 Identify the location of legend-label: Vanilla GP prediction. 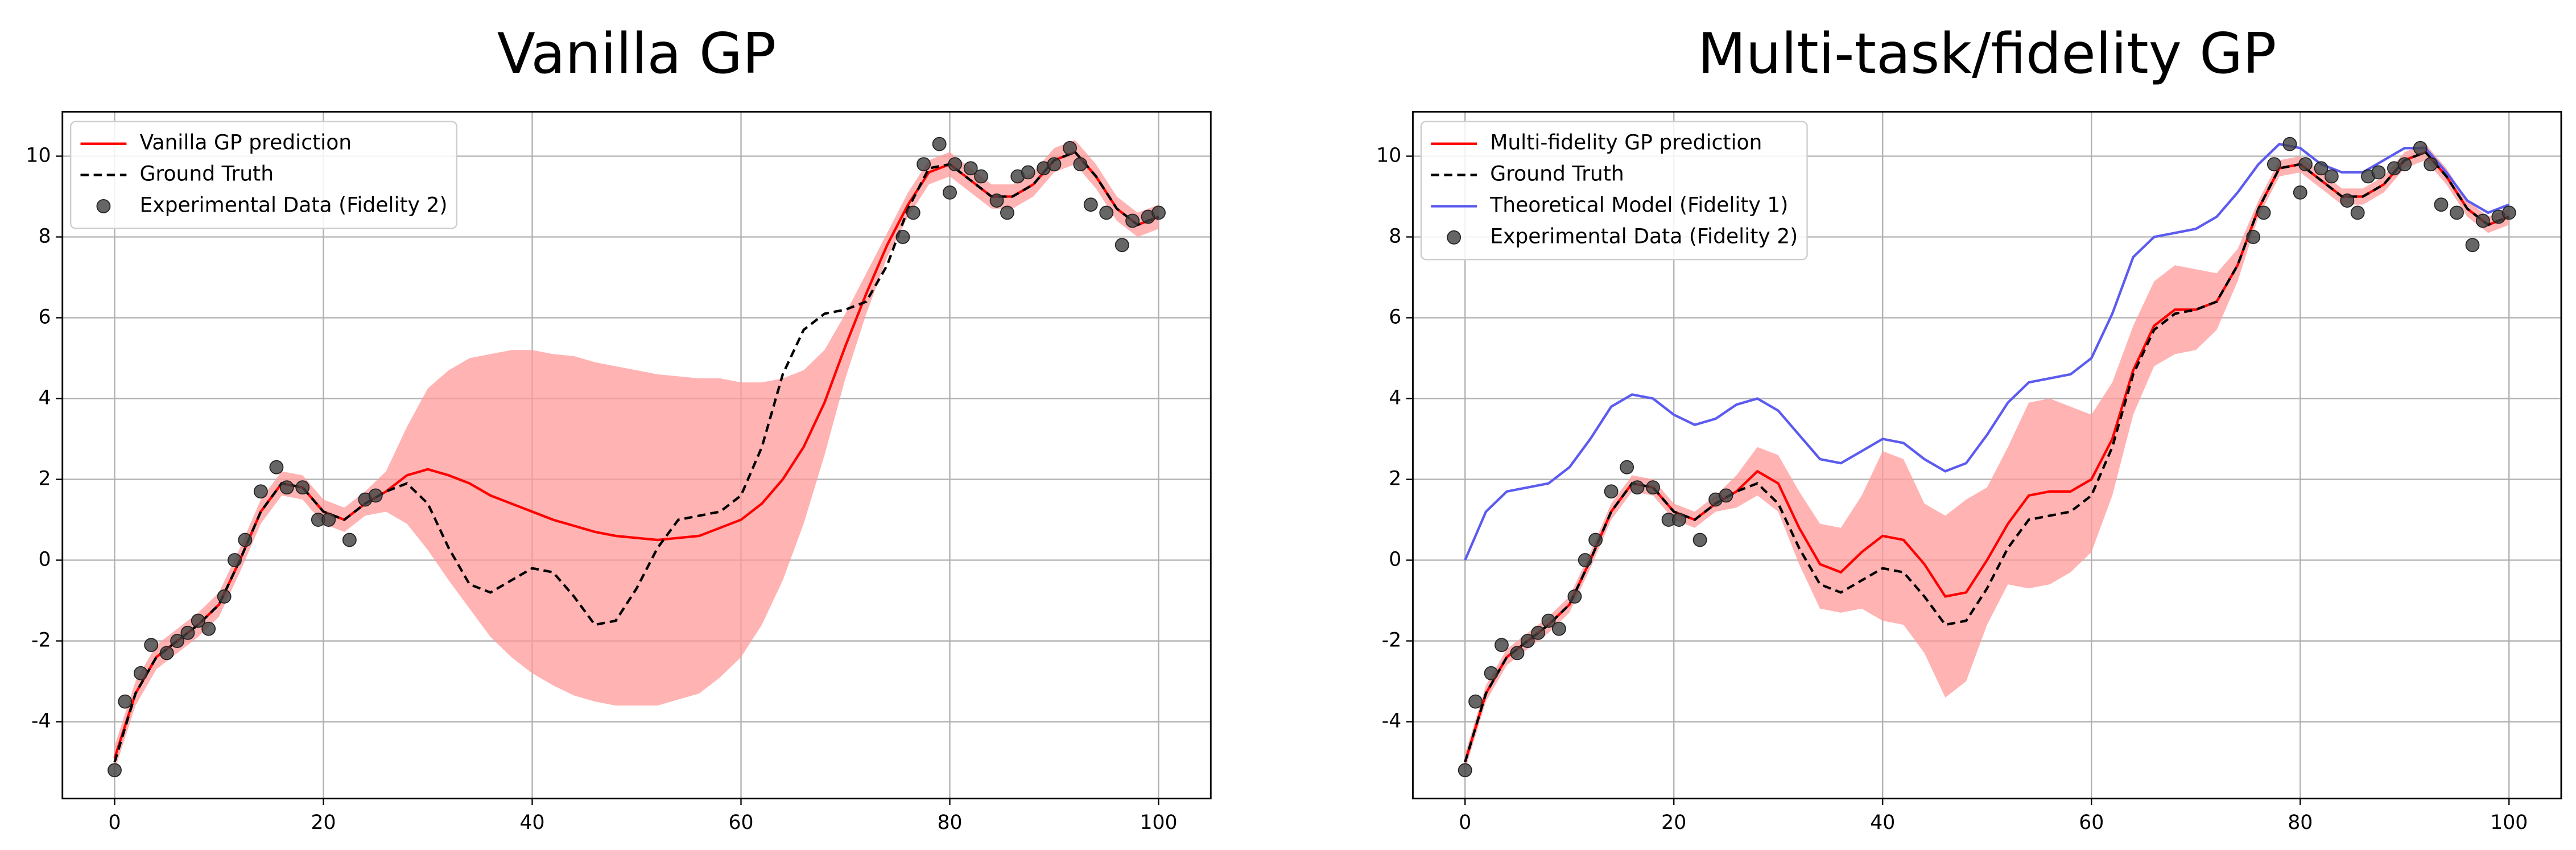
(246, 143).